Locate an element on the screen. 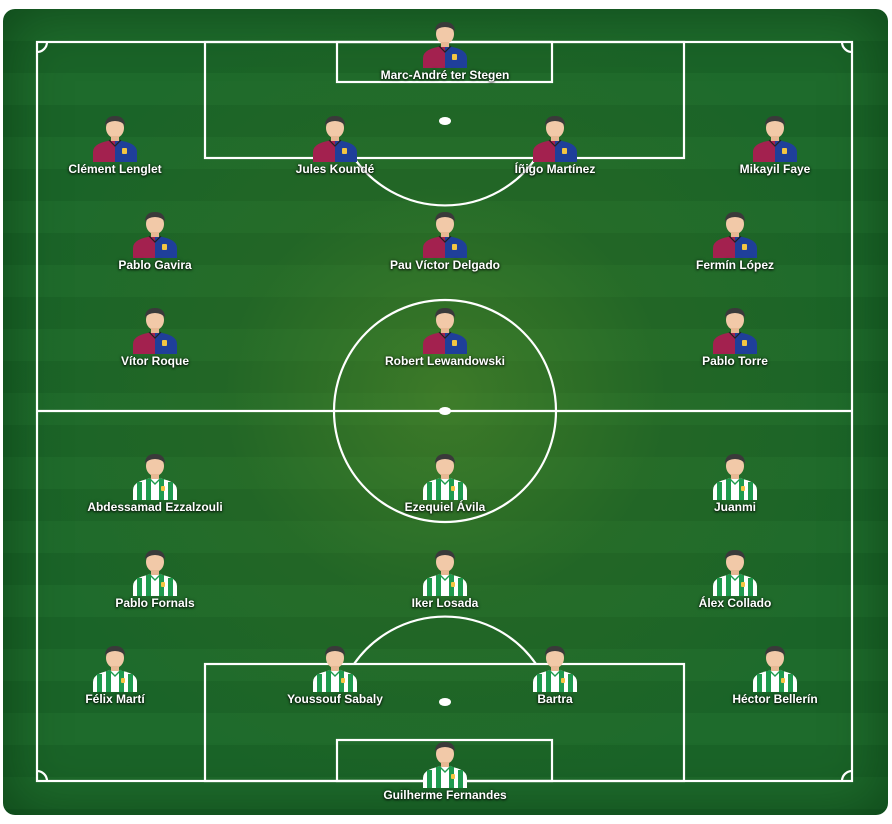  player-marker: Pablo Fornals is located at coordinates (155, 578).